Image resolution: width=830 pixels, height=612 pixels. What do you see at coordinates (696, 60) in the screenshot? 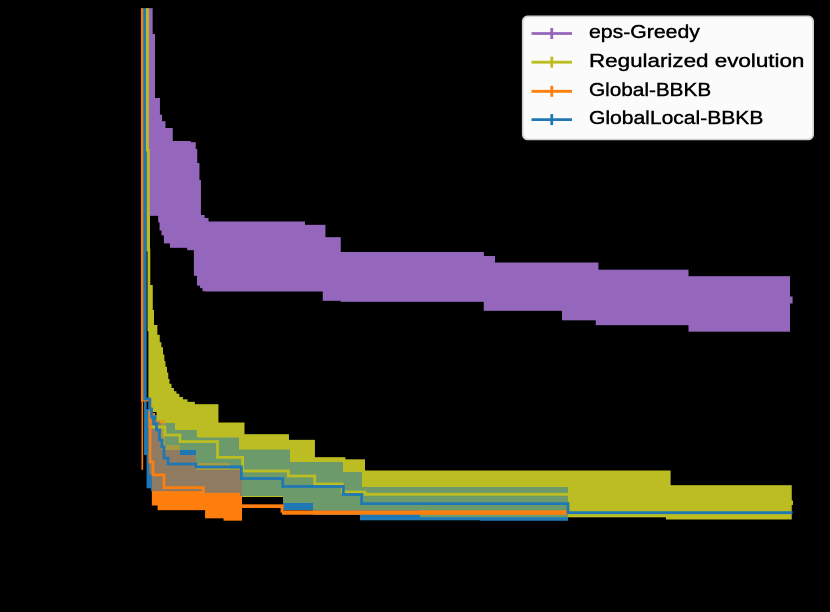
I see `svg-text: Regularized evolution` at bounding box center [696, 60].